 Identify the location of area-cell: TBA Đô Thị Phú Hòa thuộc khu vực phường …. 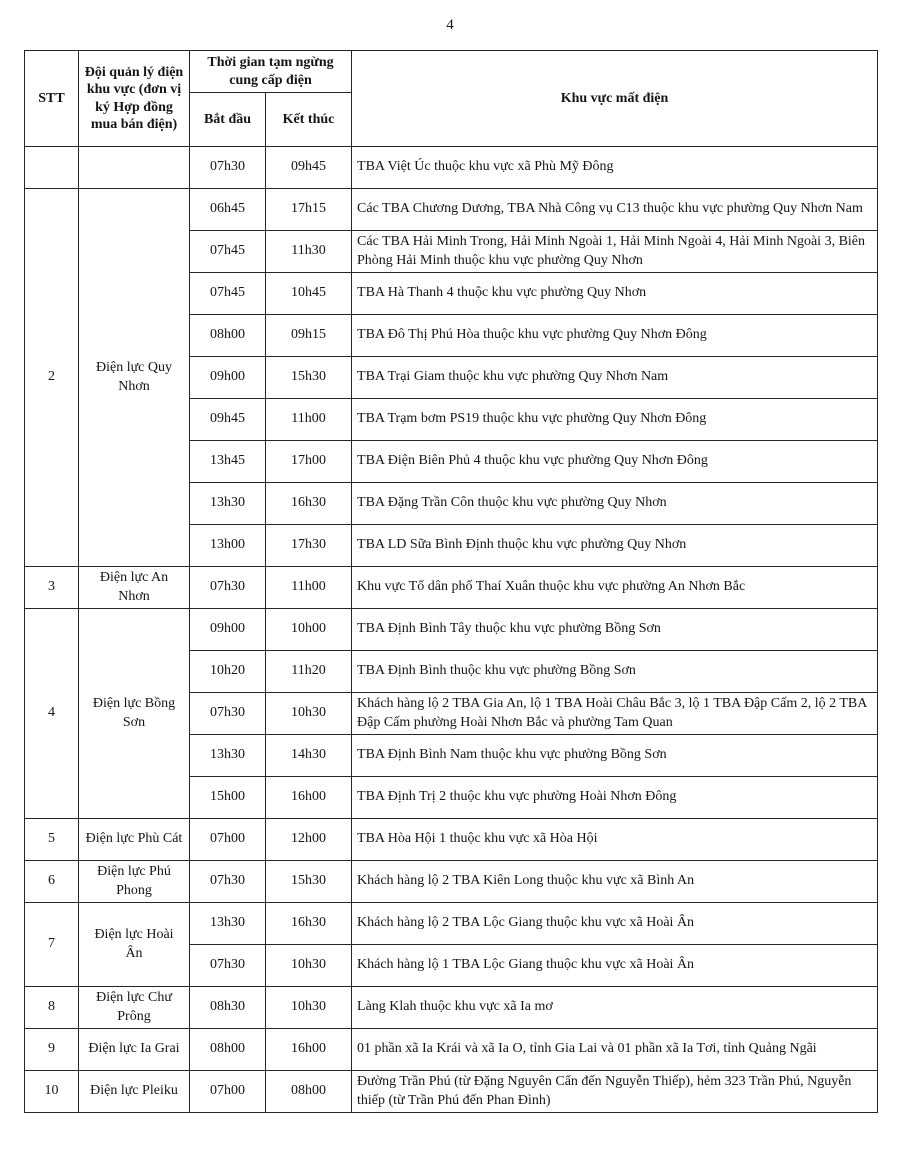
(615, 335).